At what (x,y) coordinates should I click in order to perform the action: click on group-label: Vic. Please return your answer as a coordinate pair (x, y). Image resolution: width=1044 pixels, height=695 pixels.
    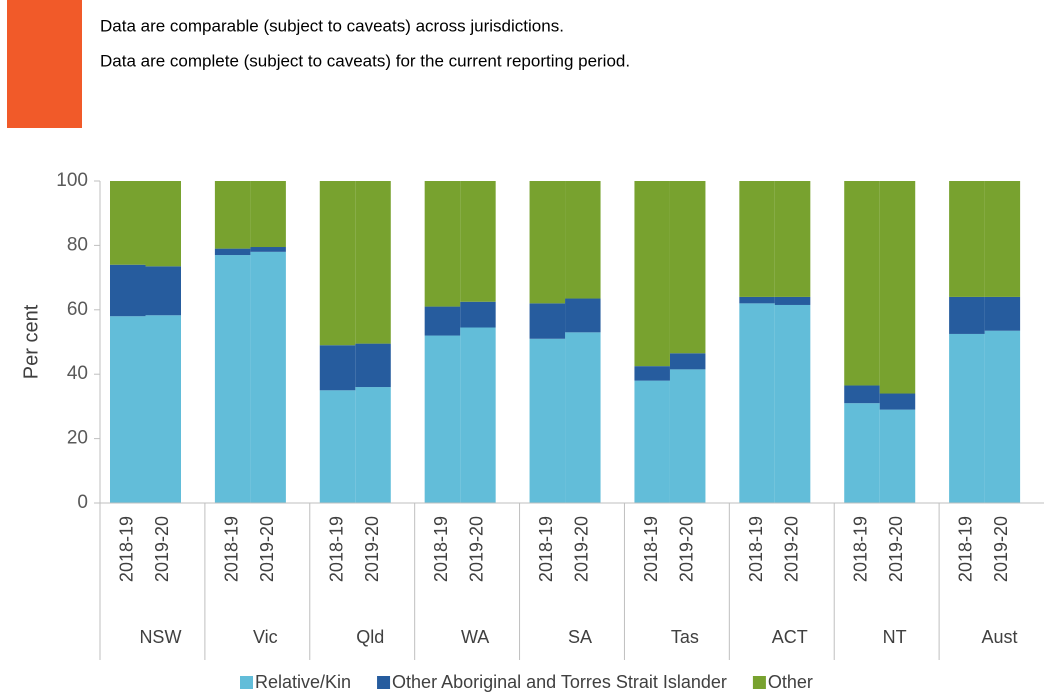
    Looking at the image, I should click on (265, 637).